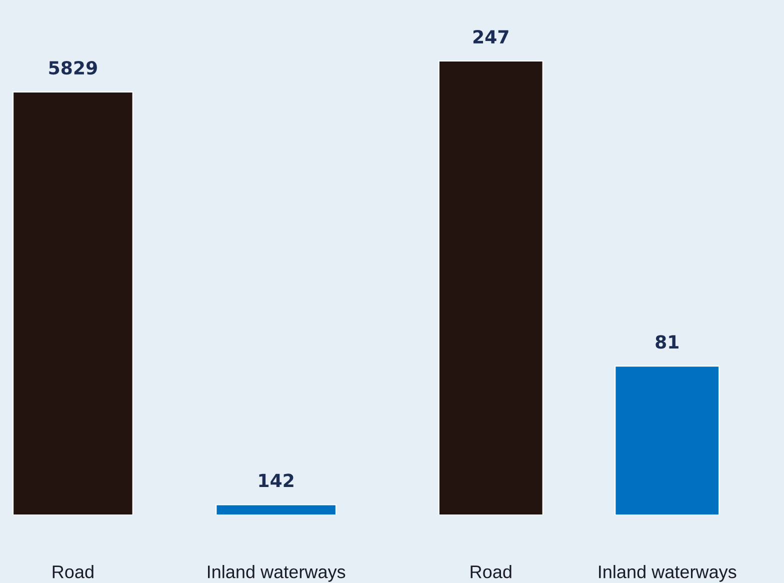 The height and width of the screenshot is (583, 784). What do you see at coordinates (73, 67) in the screenshot?
I see `data-label: 5829` at bounding box center [73, 67].